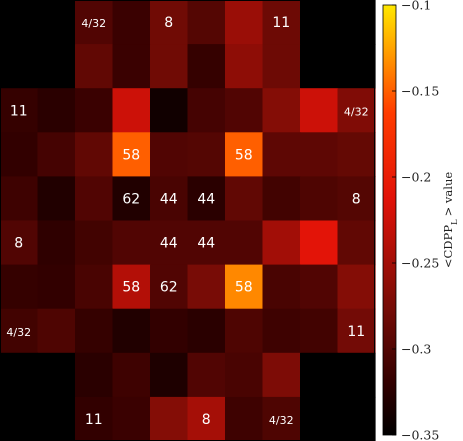 This screenshot has width=463, height=441. Describe the element at coordinates (420, 434) in the screenshot. I see `colorbar-tick-label: −0.35` at that location.